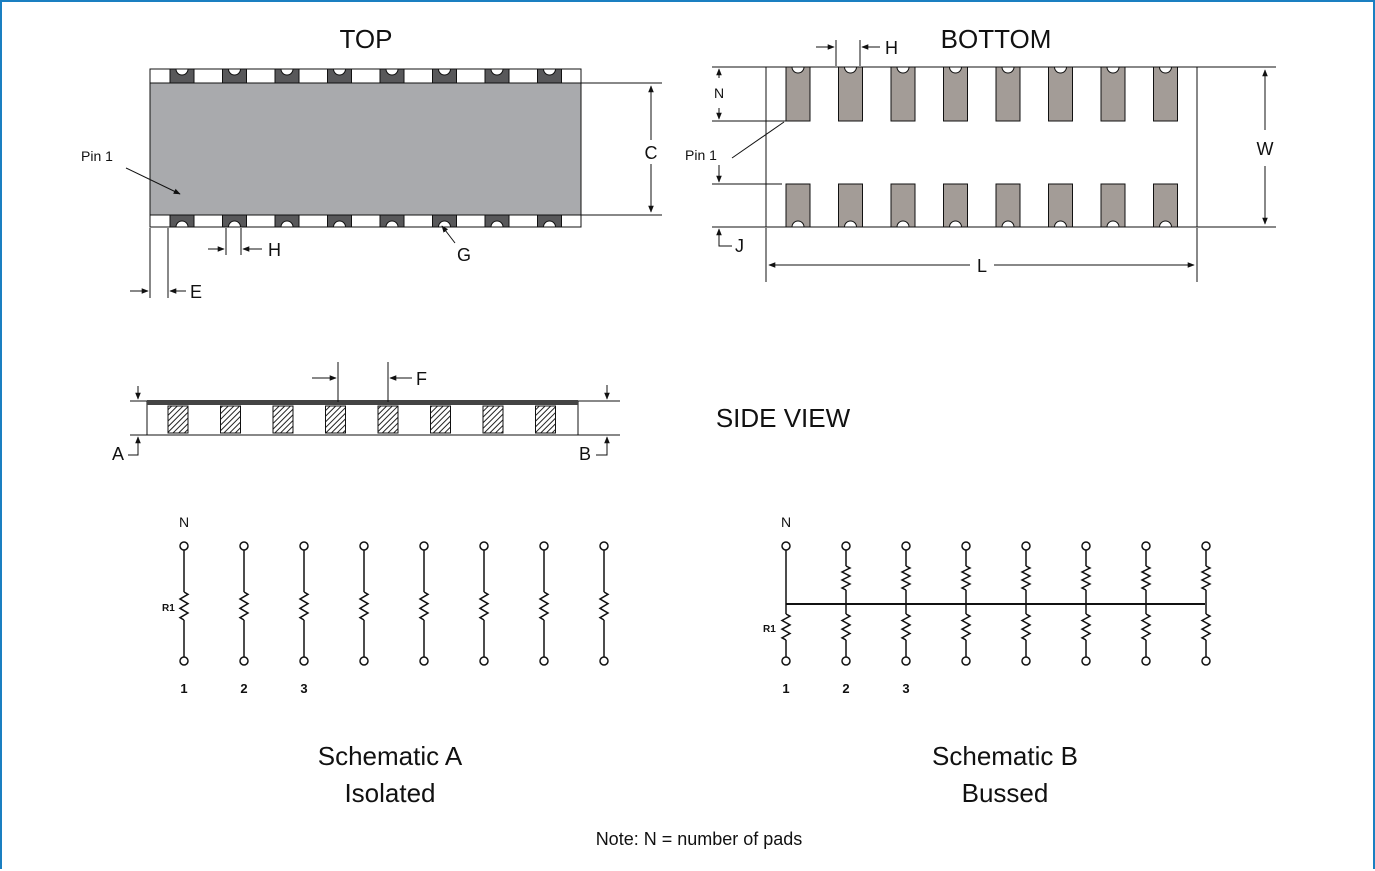  I want to click on schematic-b-title: Schematic B, so click(1005, 756).